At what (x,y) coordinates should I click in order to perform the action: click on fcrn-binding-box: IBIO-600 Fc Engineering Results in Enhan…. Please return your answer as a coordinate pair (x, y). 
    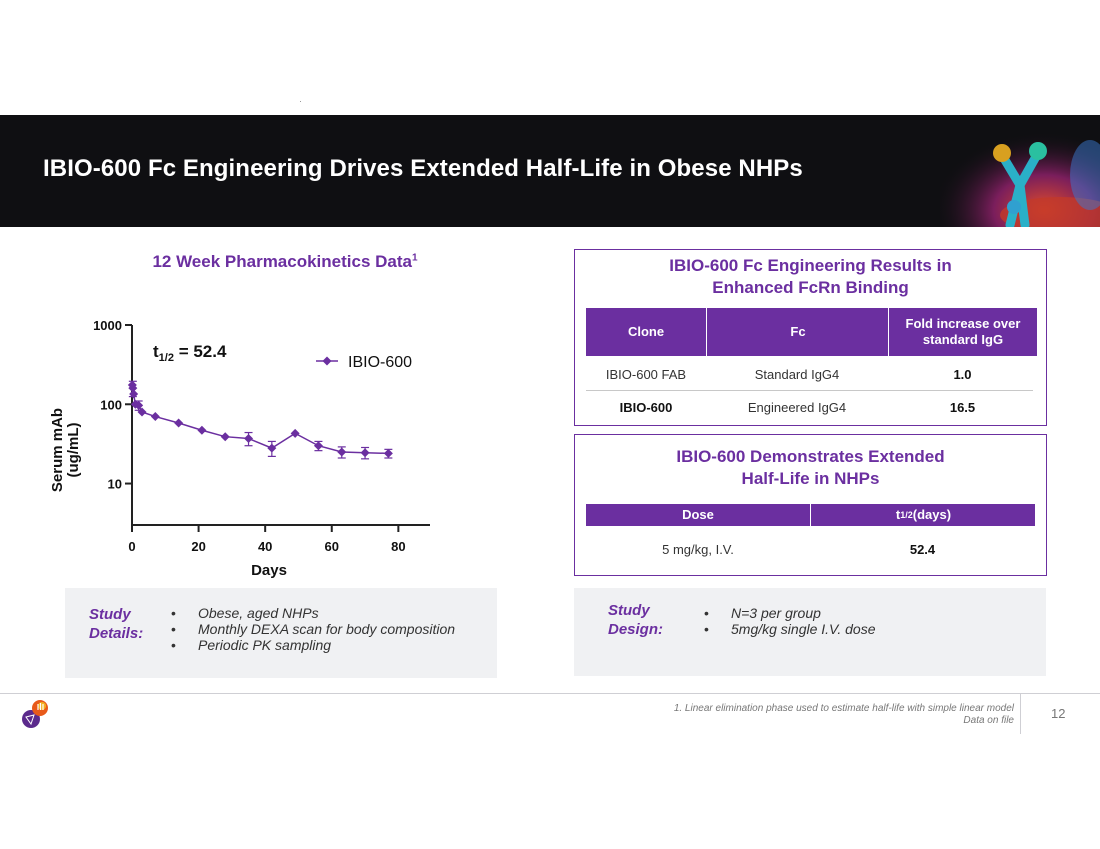
    Looking at the image, I should click on (810, 337).